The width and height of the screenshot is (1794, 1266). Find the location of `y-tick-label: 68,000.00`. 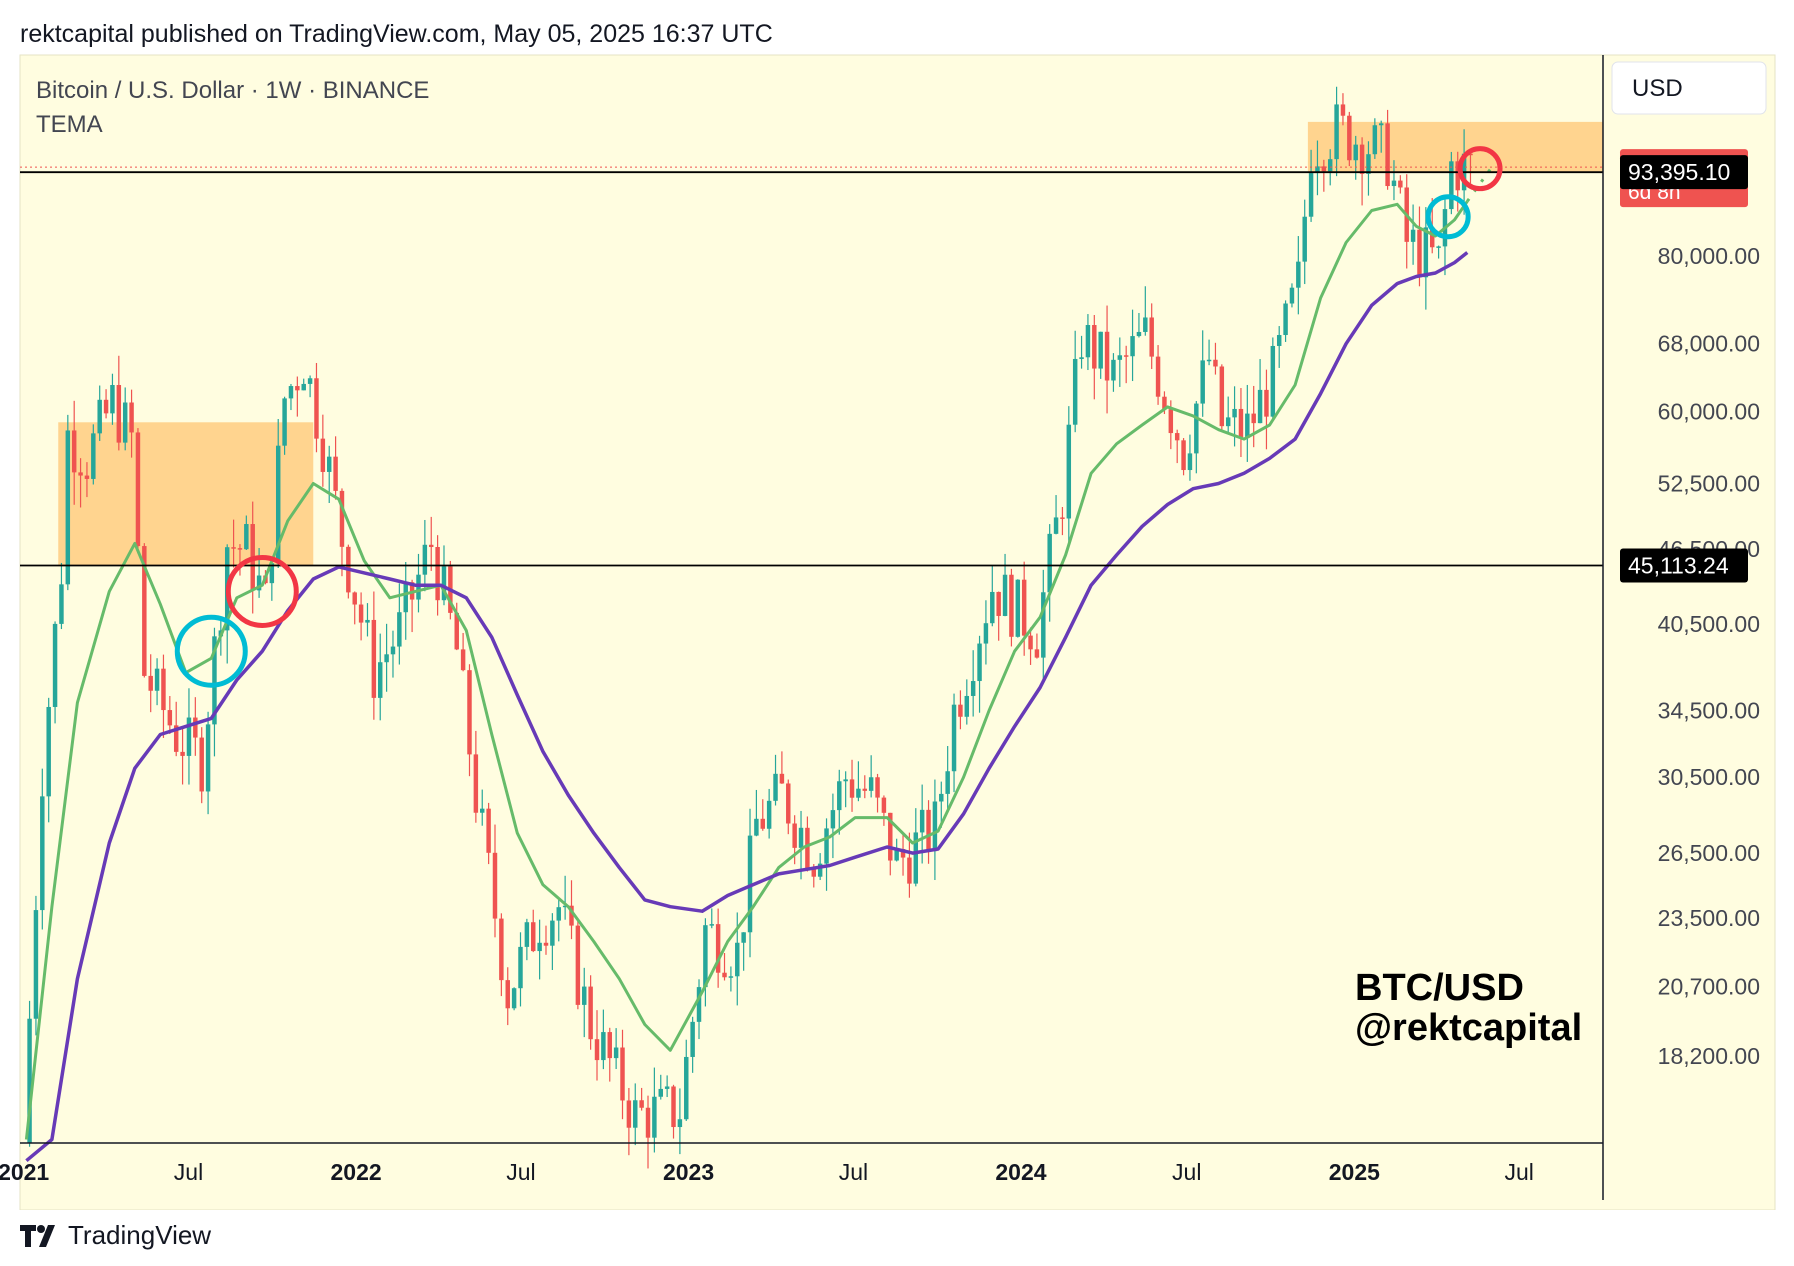

y-tick-label: 68,000.00 is located at coordinates (1709, 344).